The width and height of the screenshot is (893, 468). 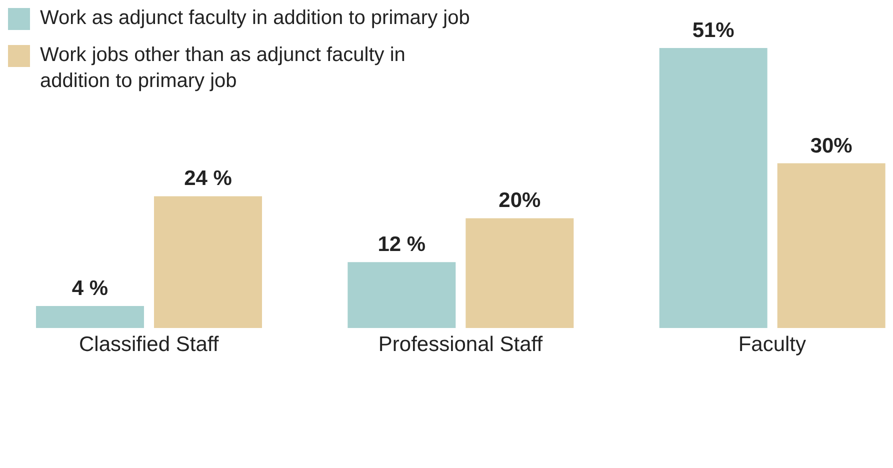 I want to click on x-tick-label: Faculty, so click(x=772, y=344).